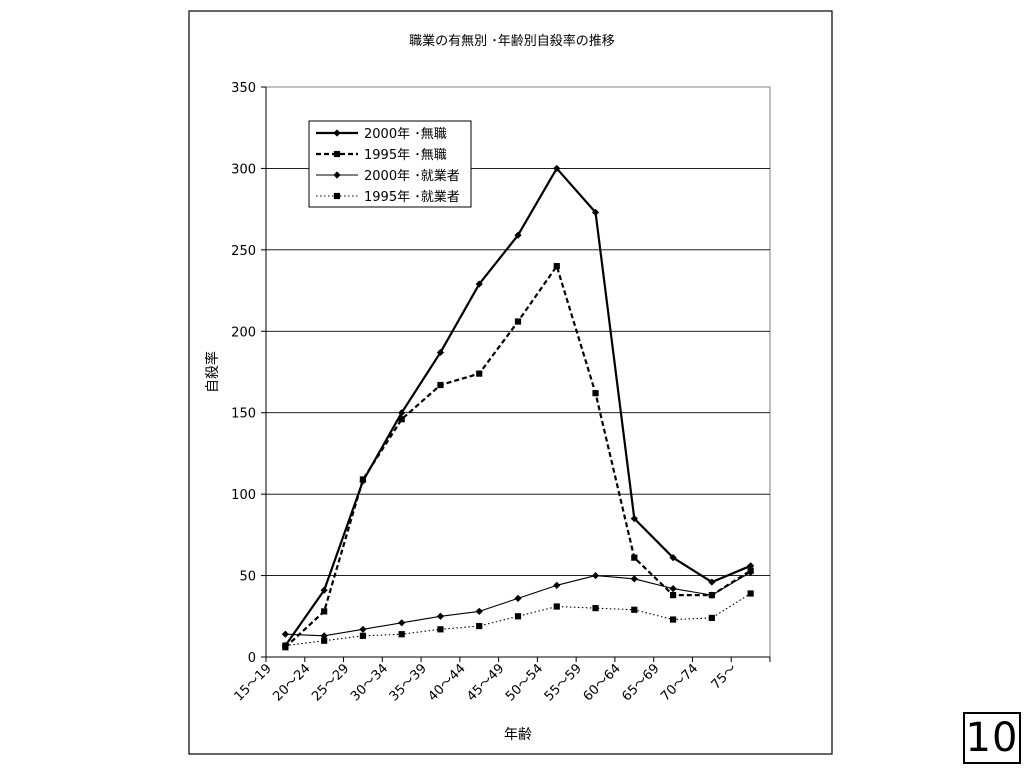 The image size is (1024, 768). What do you see at coordinates (412, 176) in the screenshot?
I see `legend-label: 2000年 ･就業者` at bounding box center [412, 176].